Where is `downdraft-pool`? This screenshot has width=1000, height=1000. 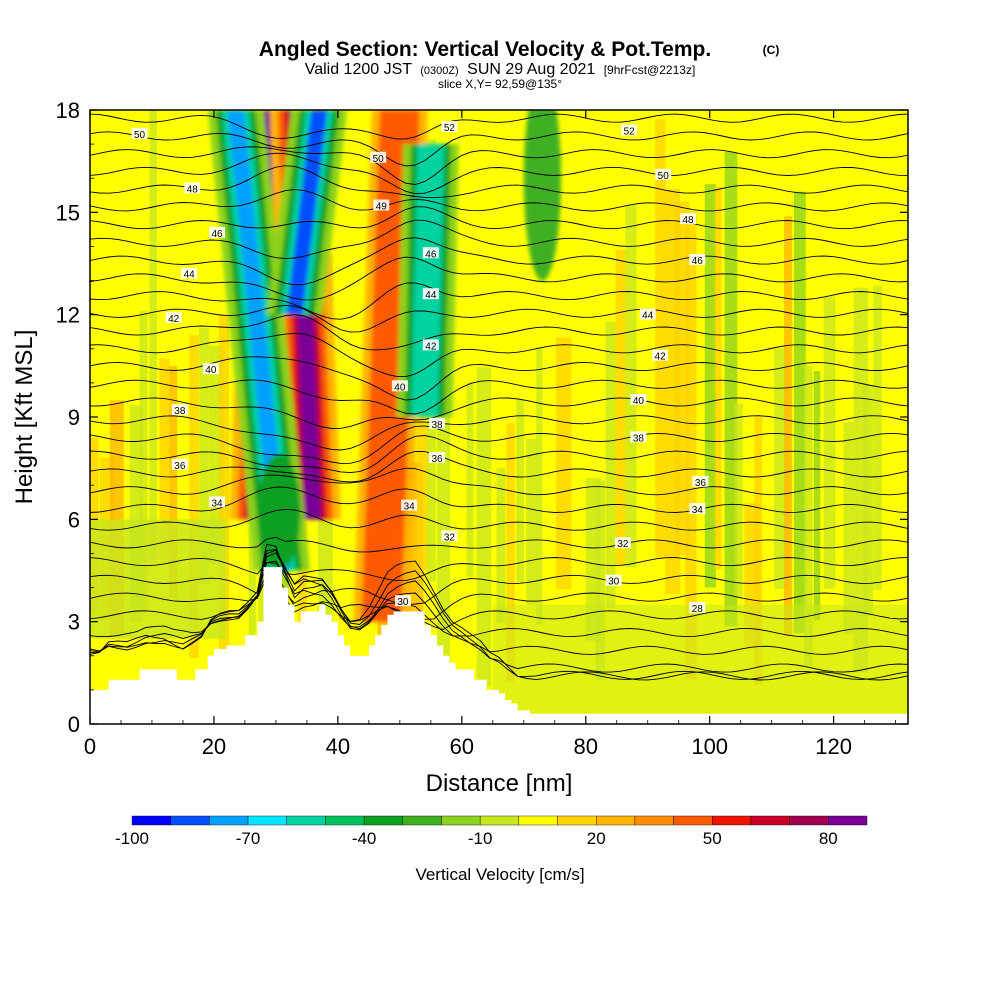
downdraft-pool is located at coordinates (279, 512).